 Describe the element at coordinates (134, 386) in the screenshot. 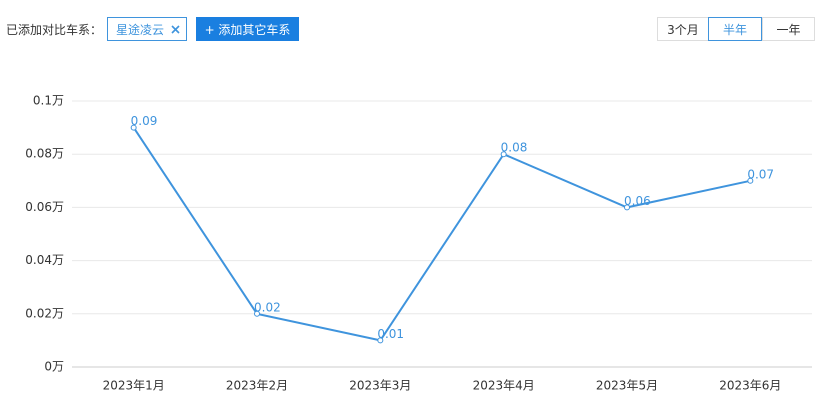

I see `x-tick-label: 2023年1月` at that location.